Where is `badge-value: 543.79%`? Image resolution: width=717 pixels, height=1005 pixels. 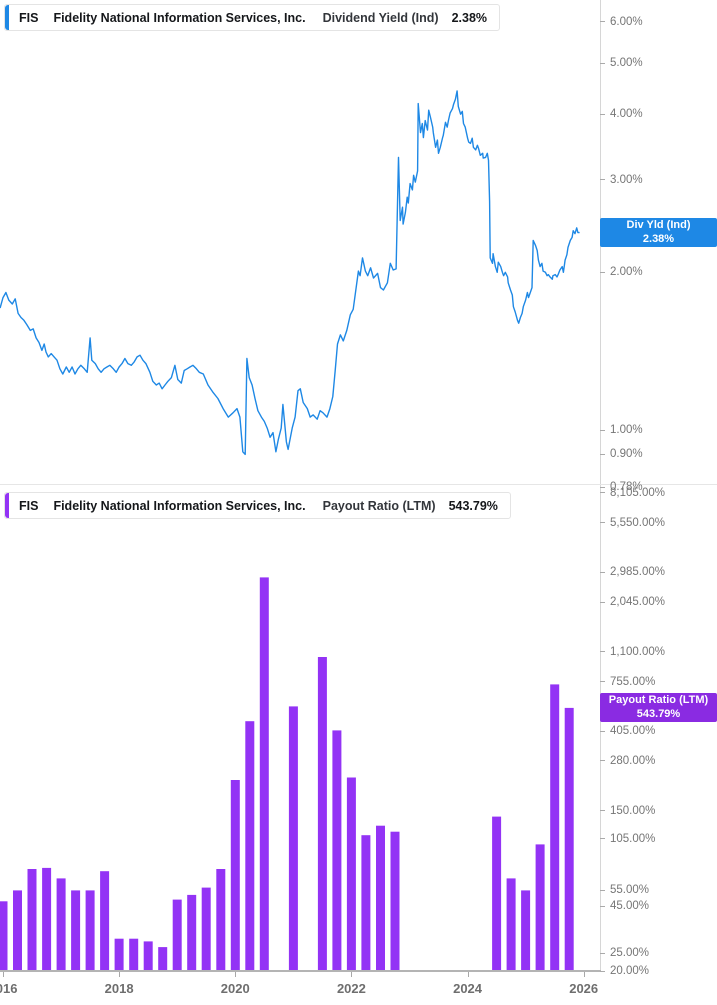 badge-value: 543.79% is located at coordinates (658, 713).